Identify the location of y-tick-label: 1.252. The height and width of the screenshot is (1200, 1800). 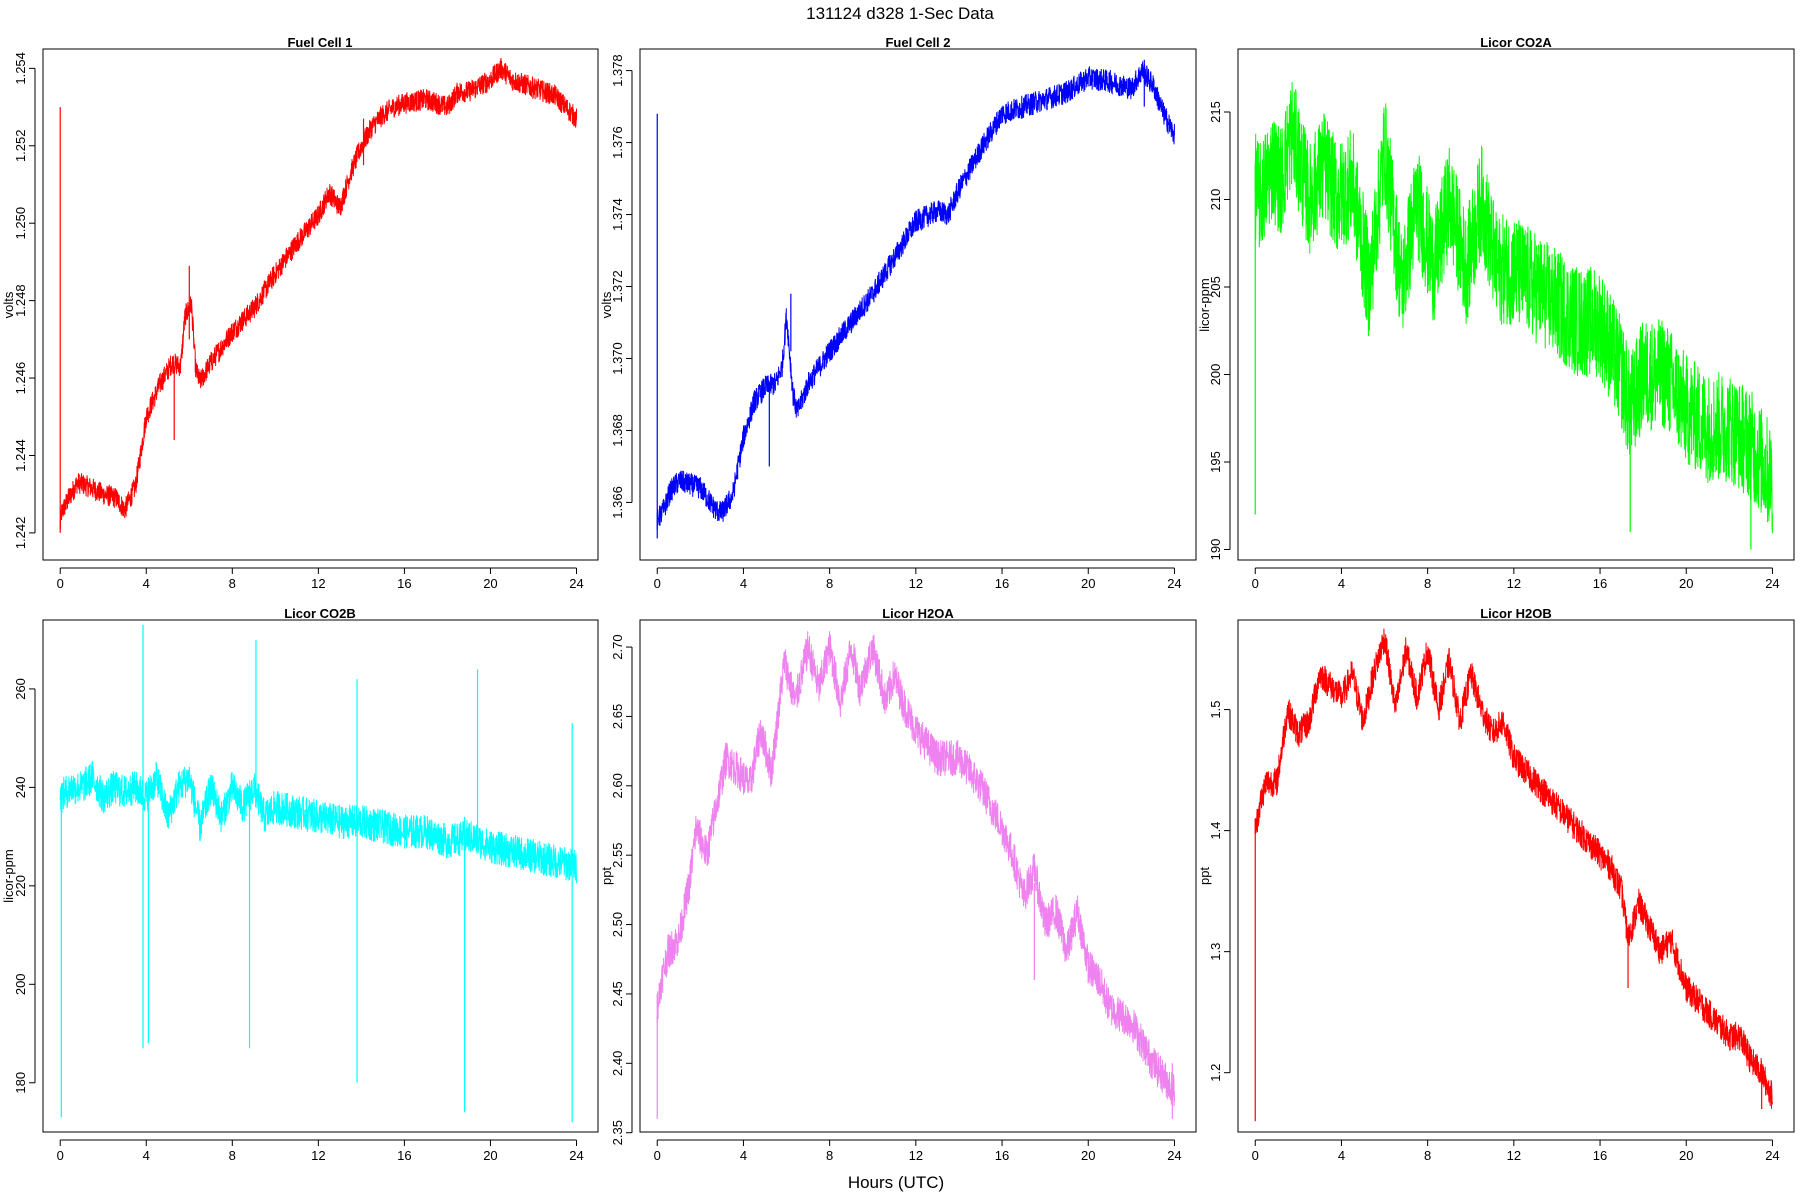
(20, 146).